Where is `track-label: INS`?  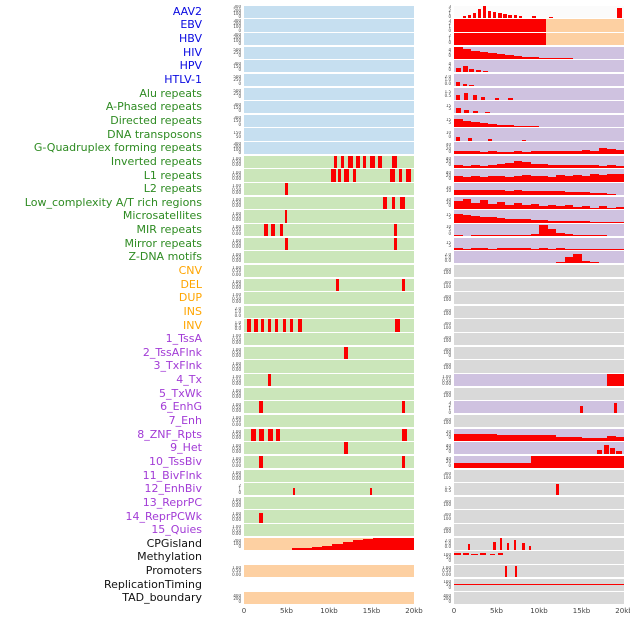
track-label: INS is located at coordinates (192, 311).